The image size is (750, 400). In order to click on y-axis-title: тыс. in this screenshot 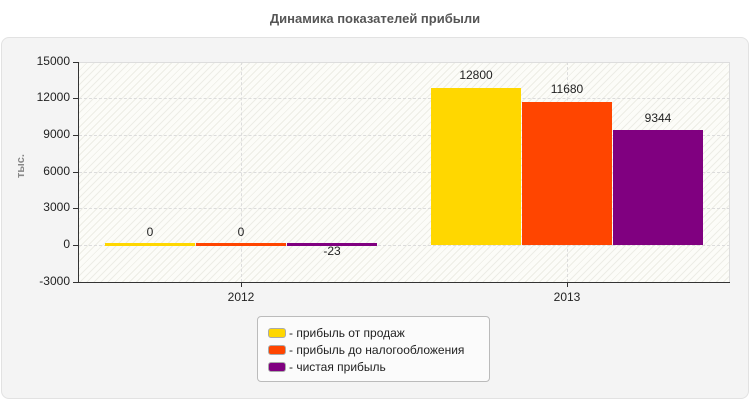, I will do `click(21, 166)`.